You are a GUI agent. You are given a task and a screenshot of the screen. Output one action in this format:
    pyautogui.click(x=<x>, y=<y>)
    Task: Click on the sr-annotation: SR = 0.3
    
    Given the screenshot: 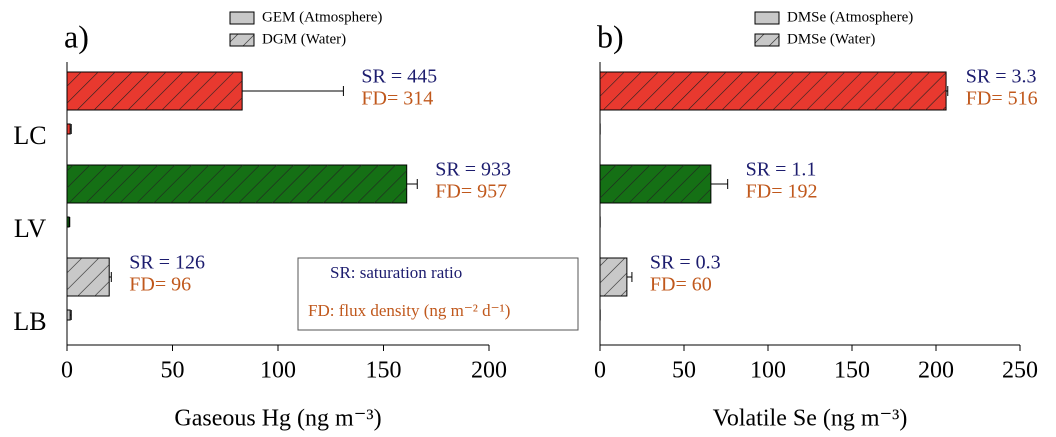 What is the action you would take?
    pyautogui.click(x=685, y=263)
    